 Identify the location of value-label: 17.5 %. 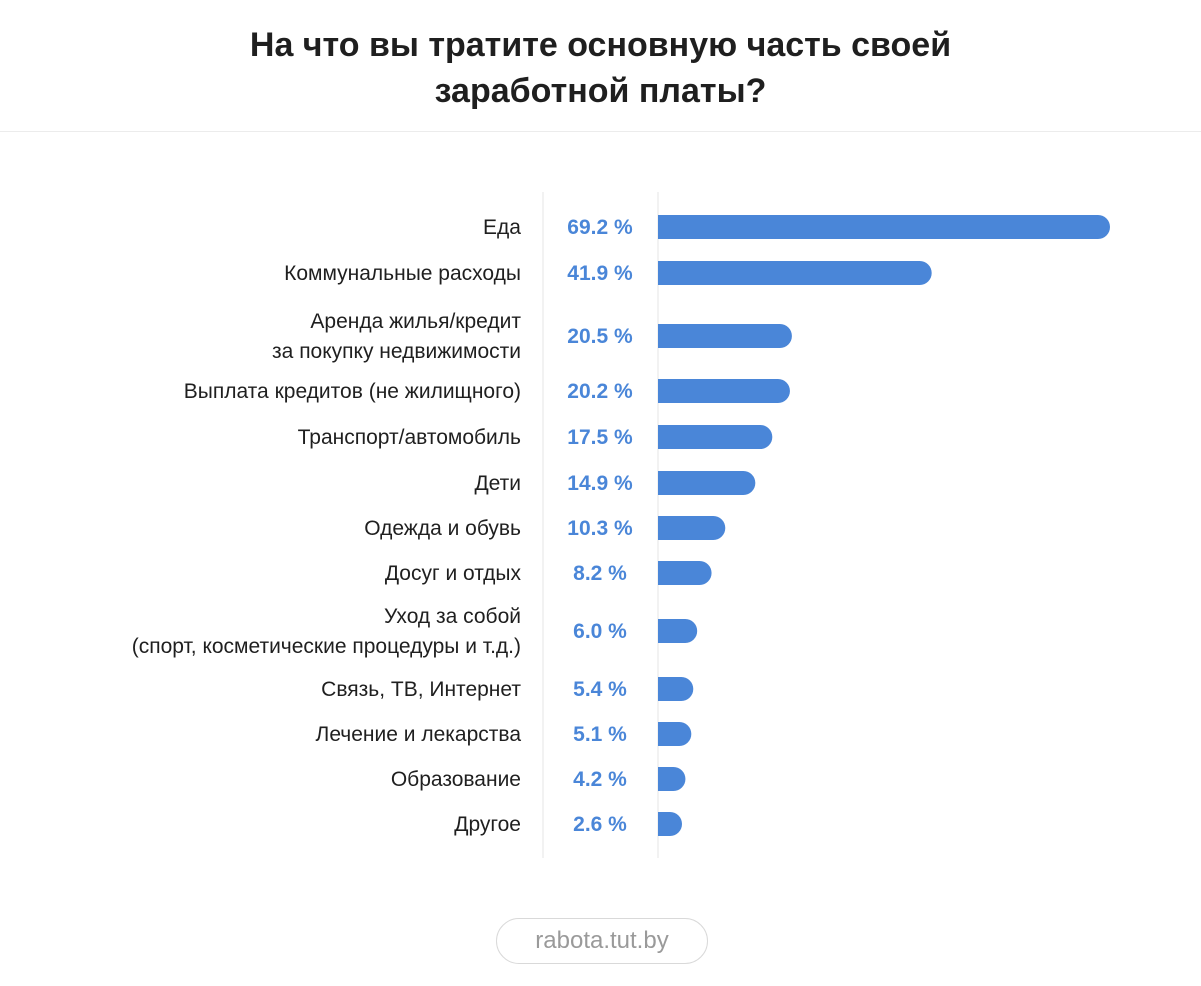
(600, 437).